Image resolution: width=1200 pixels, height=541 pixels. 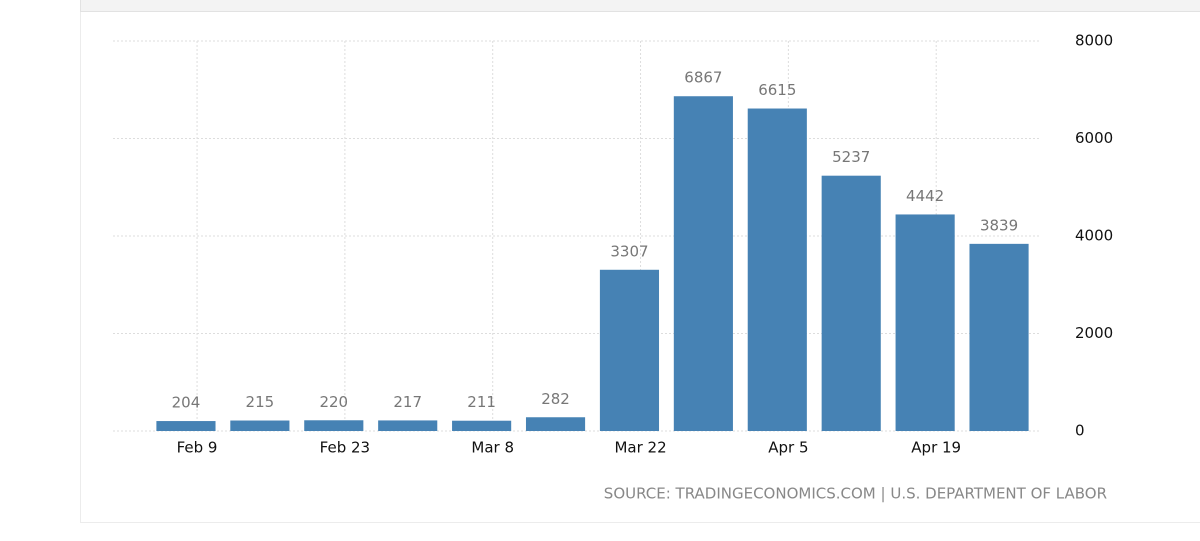 I want to click on value-label: 4442, so click(x=925, y=196).